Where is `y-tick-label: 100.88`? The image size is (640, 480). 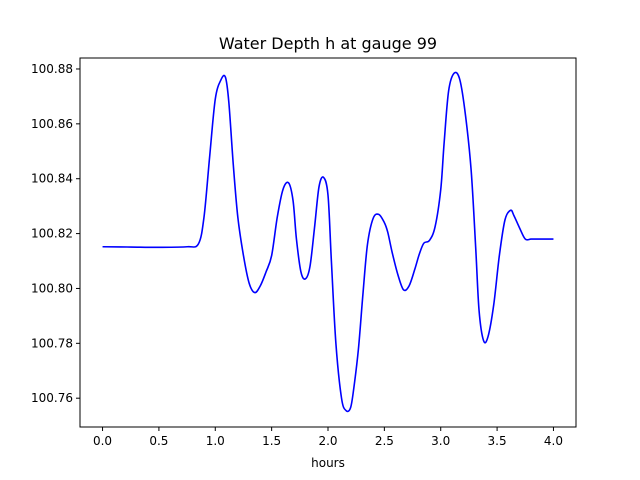 y-tick-label: 100.88 is located at coordinates (52, 69).